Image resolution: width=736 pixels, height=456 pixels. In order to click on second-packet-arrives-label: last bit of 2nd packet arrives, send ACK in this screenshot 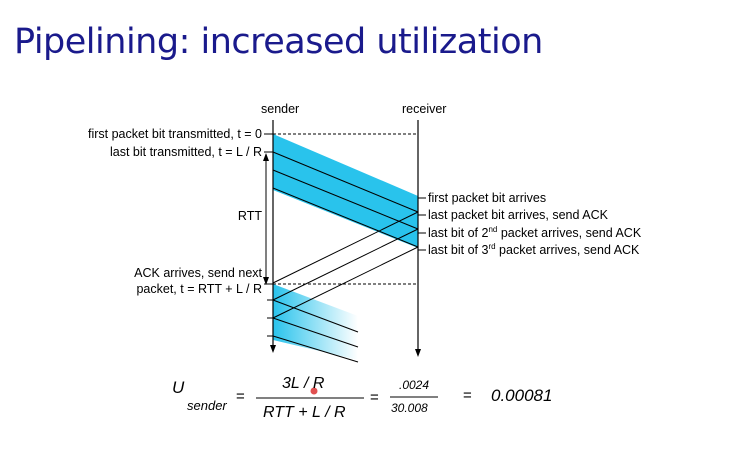, I will do `click(535, 233)`.